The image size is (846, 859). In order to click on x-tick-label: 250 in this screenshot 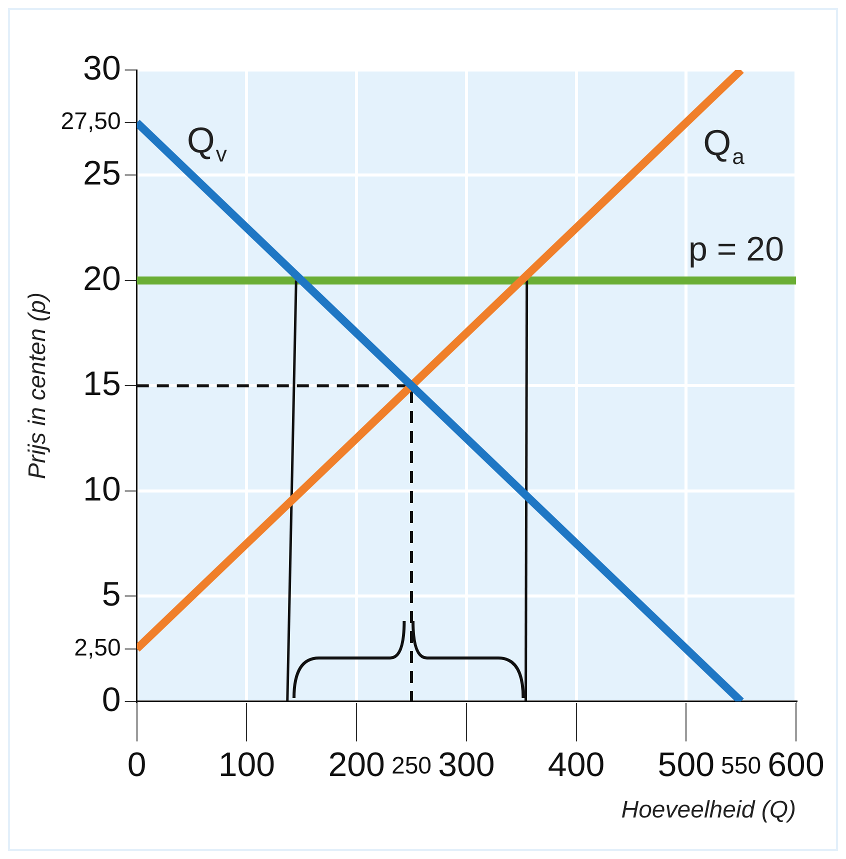, I will do `click(411, 766)`.